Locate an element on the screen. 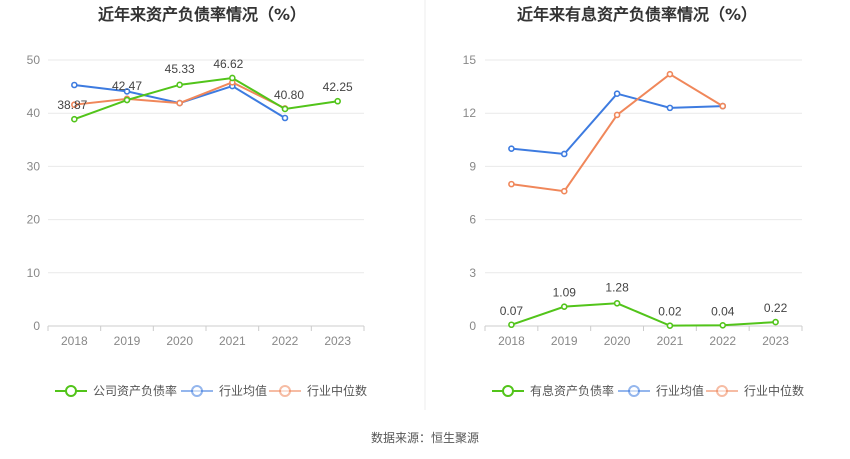 The image size is (850, 459). data-label: 42.25 is located at coordinates (338, 87).